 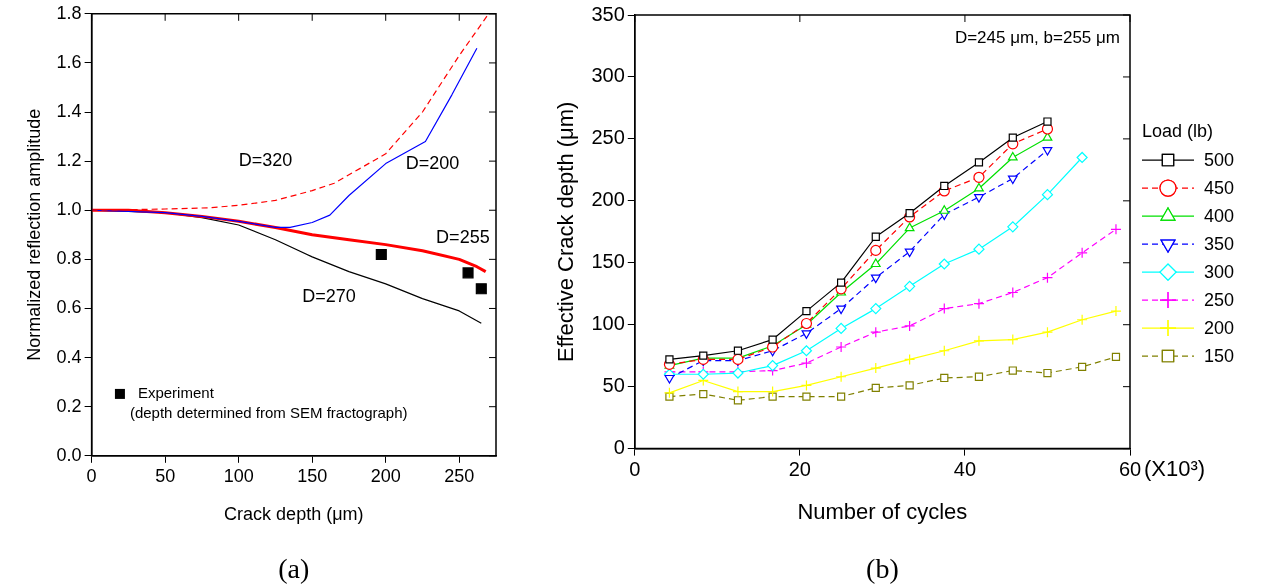 I want to click on x-tick-label: 250, so click(x=459, y=475).